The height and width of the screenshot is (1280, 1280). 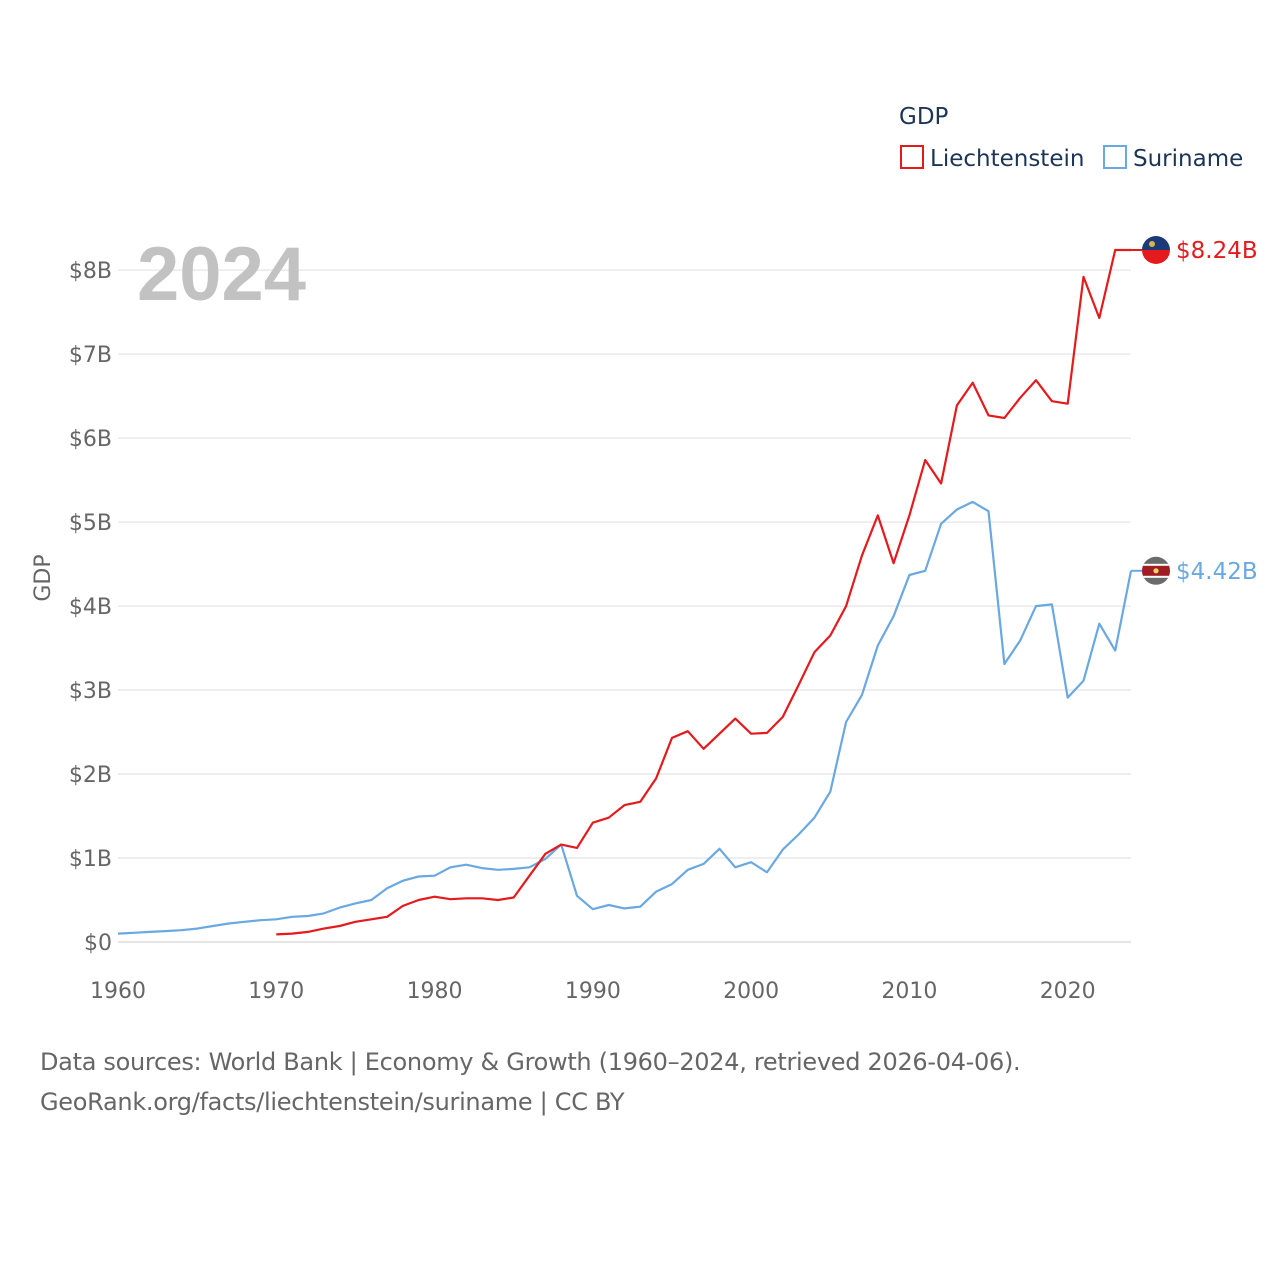 I want to click on x-tick-label: 2010, so click(x=909, y=991).